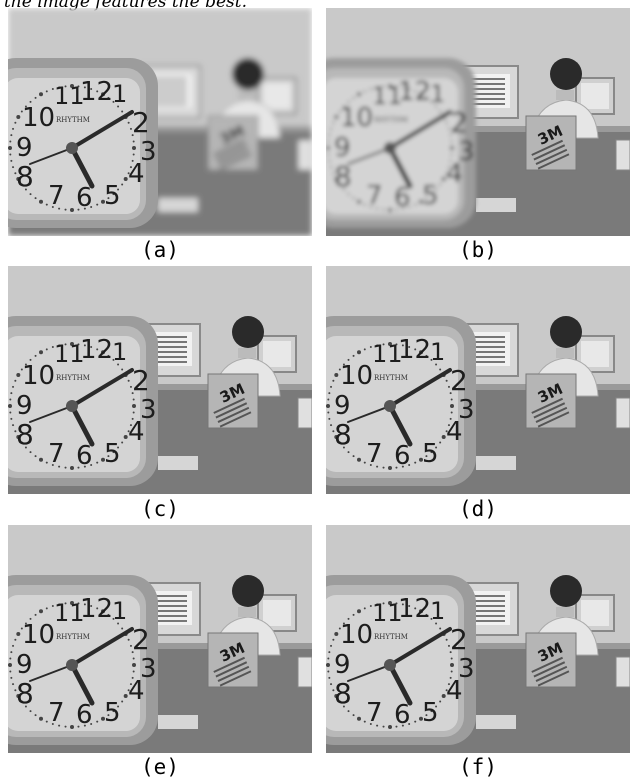 Image resolution: width=634 pixels, height=783 pixels. Describe the element at coordinates (478, 639) in the screenshot. I see `image-panel-f: 3M 11 12 1 10 2 9 3 8 4 7 6 5 RHYTHM` at that location.